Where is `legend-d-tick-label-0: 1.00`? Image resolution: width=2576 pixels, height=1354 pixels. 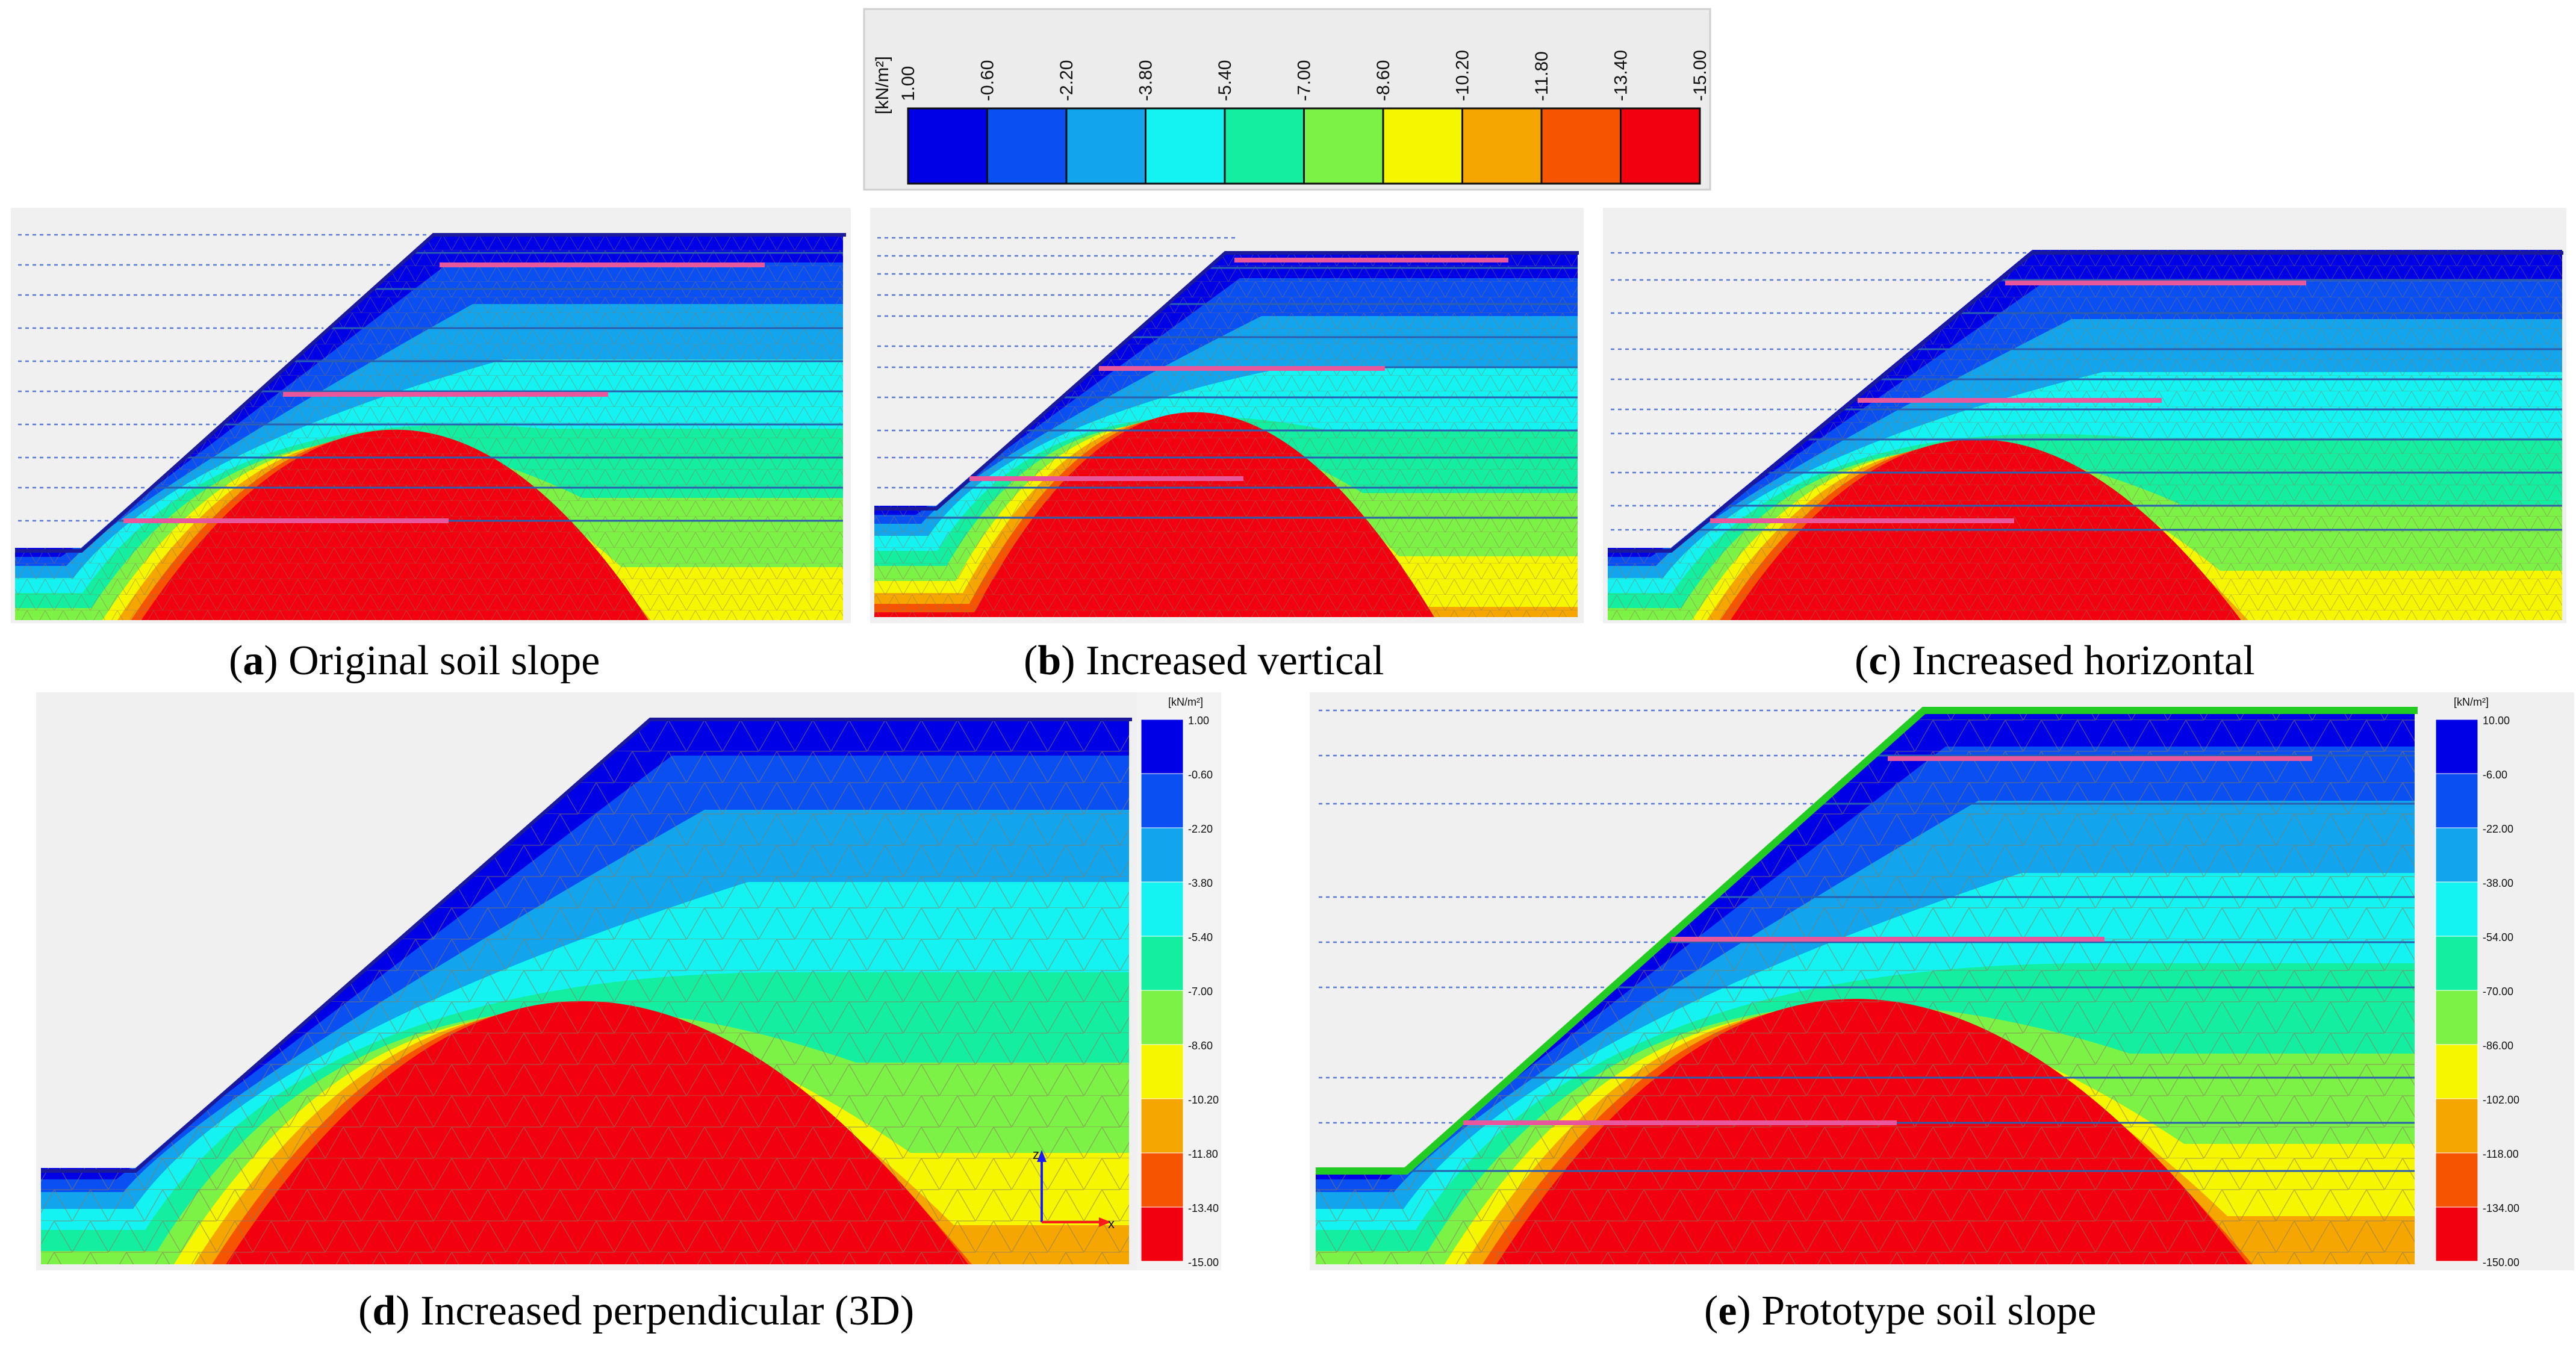
legend-d-tick-label-0: 1.00 is located at coordinates (1199, 721).